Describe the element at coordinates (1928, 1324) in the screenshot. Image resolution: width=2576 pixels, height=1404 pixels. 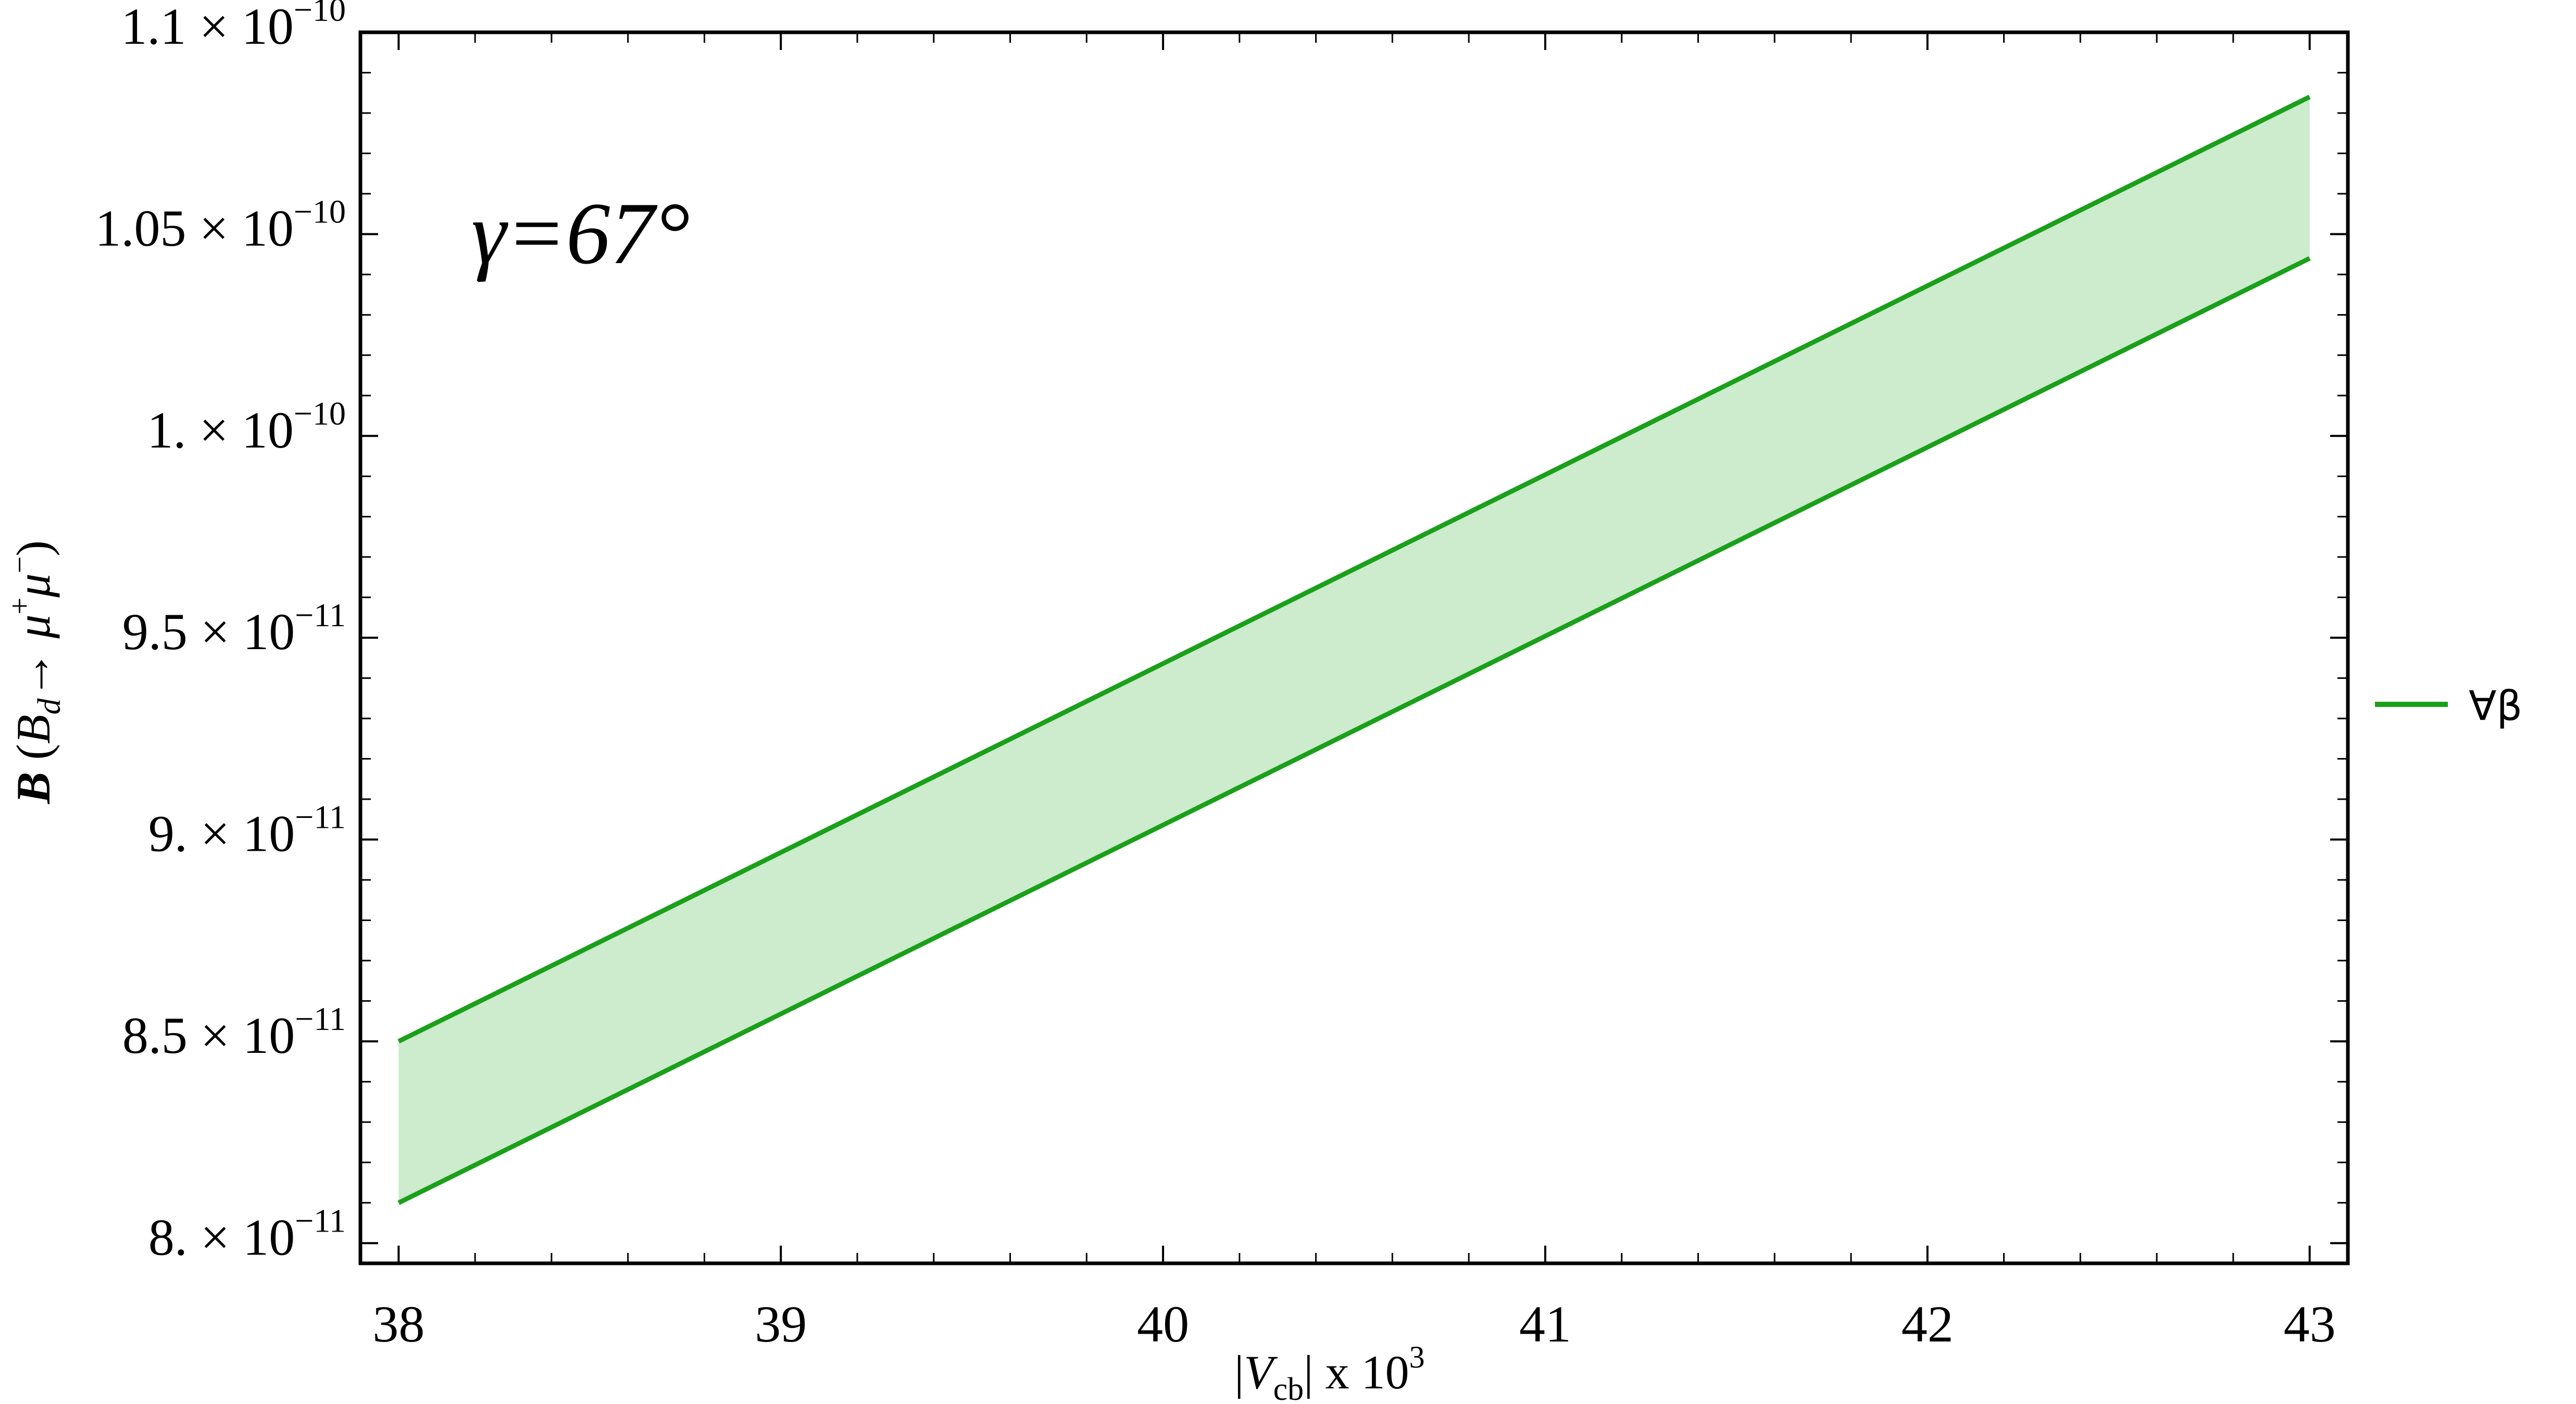
I see `x-tick-label: 42` at that location.